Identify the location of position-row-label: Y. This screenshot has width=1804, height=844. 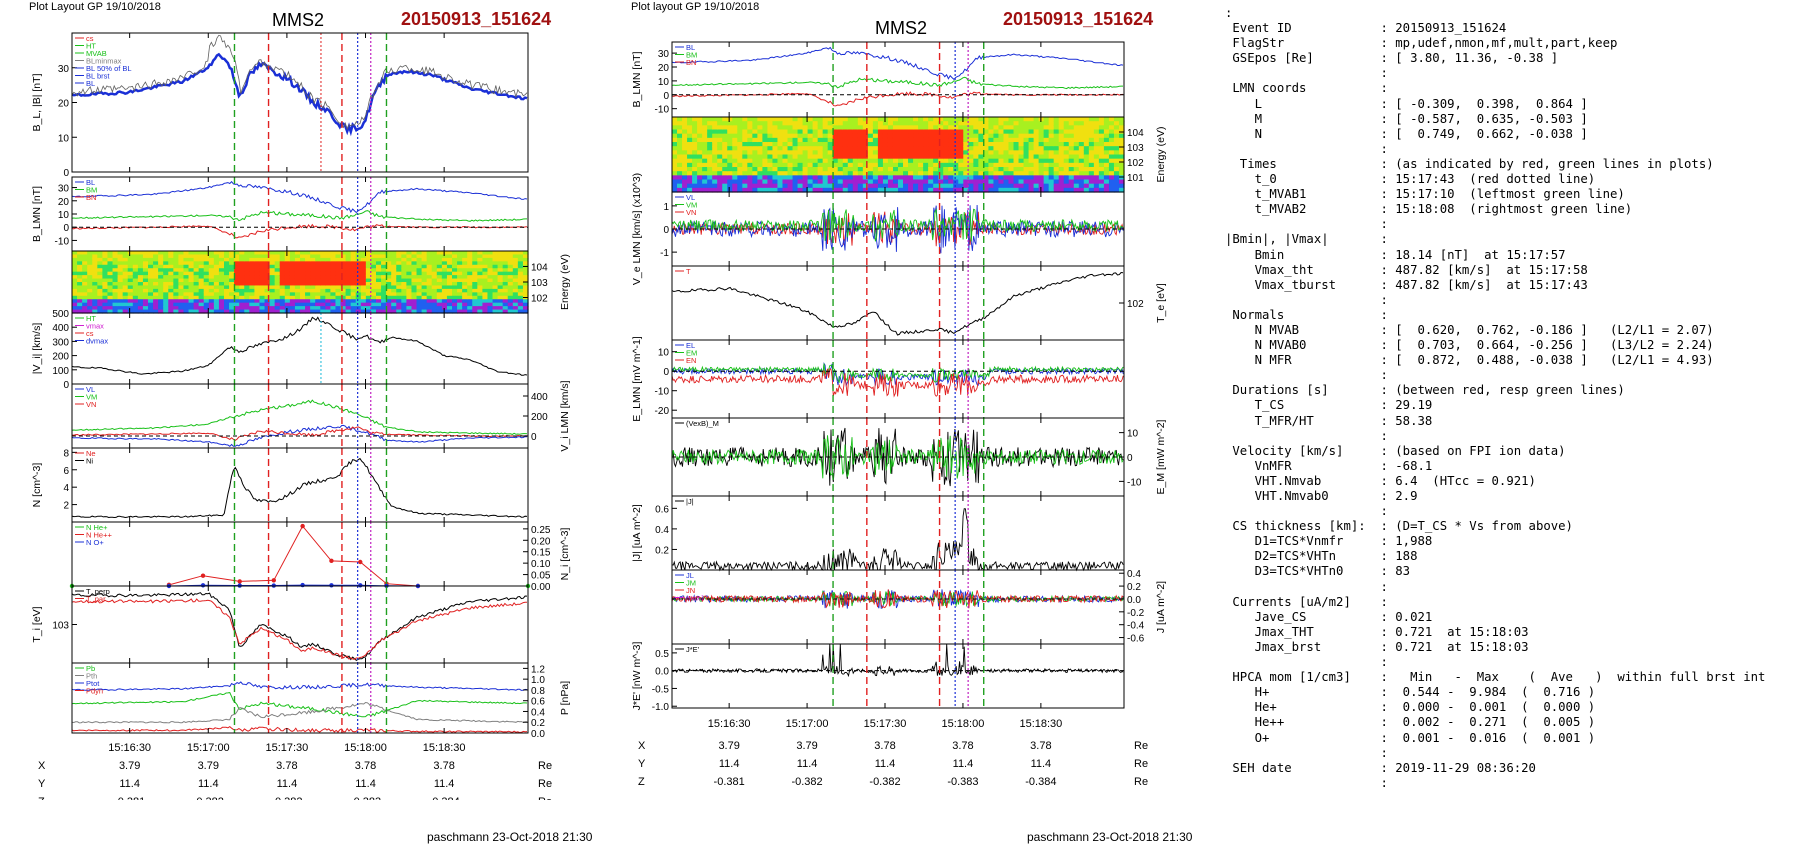
(42, 784).